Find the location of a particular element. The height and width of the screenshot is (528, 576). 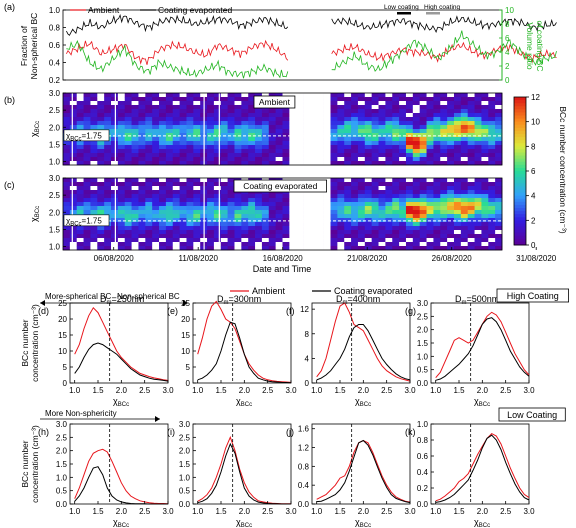

subplot-frame is located at coordinates (361, 464).